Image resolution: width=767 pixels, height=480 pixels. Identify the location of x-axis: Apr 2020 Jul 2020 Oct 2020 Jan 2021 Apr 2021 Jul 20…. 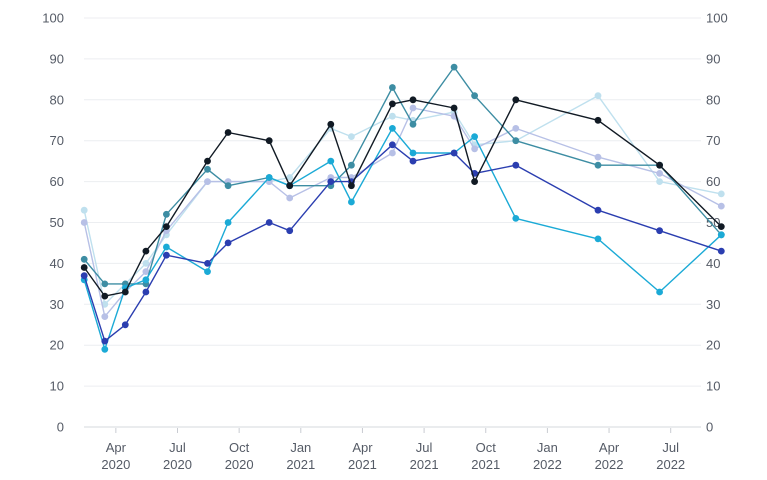
(393, 450).